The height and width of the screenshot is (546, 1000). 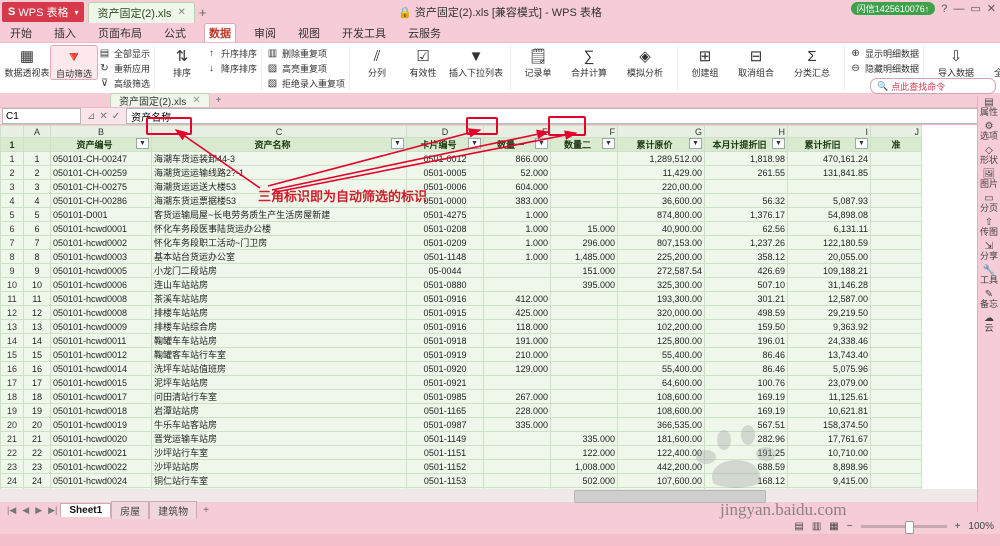 I want to click on table-cell: 连山车站站房, so click(x=279, y=284).